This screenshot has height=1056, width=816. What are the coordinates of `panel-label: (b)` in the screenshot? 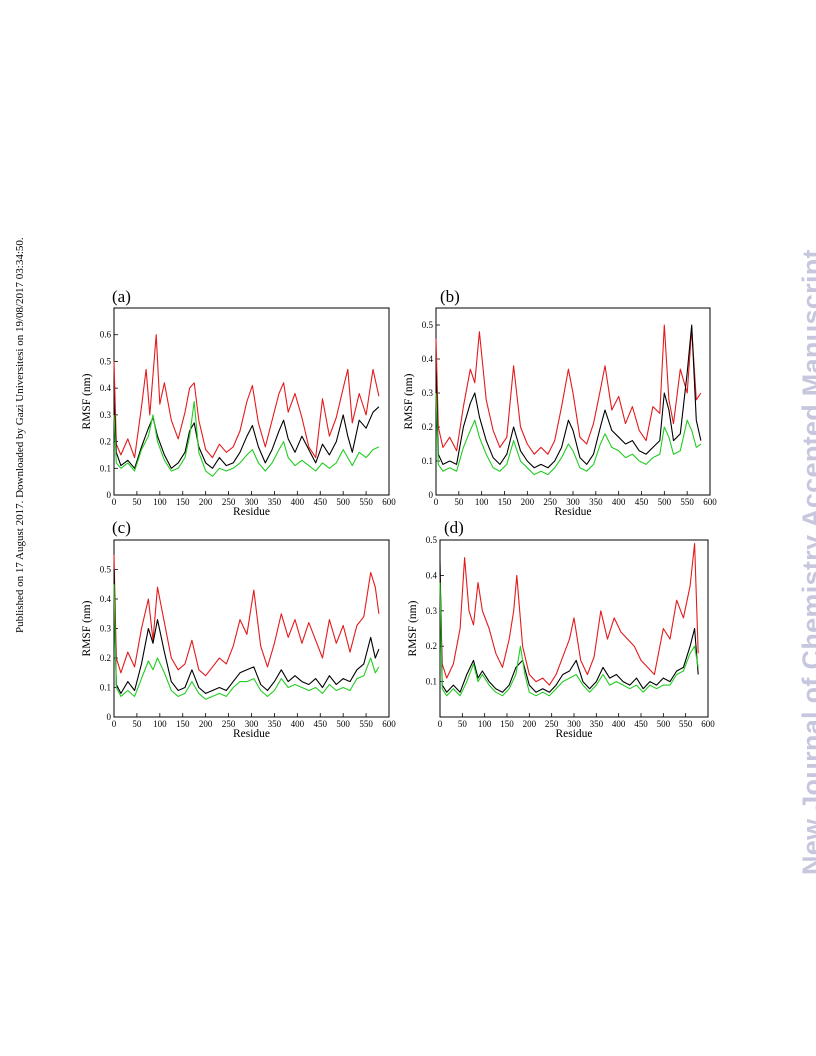 It's located at (450, 296).